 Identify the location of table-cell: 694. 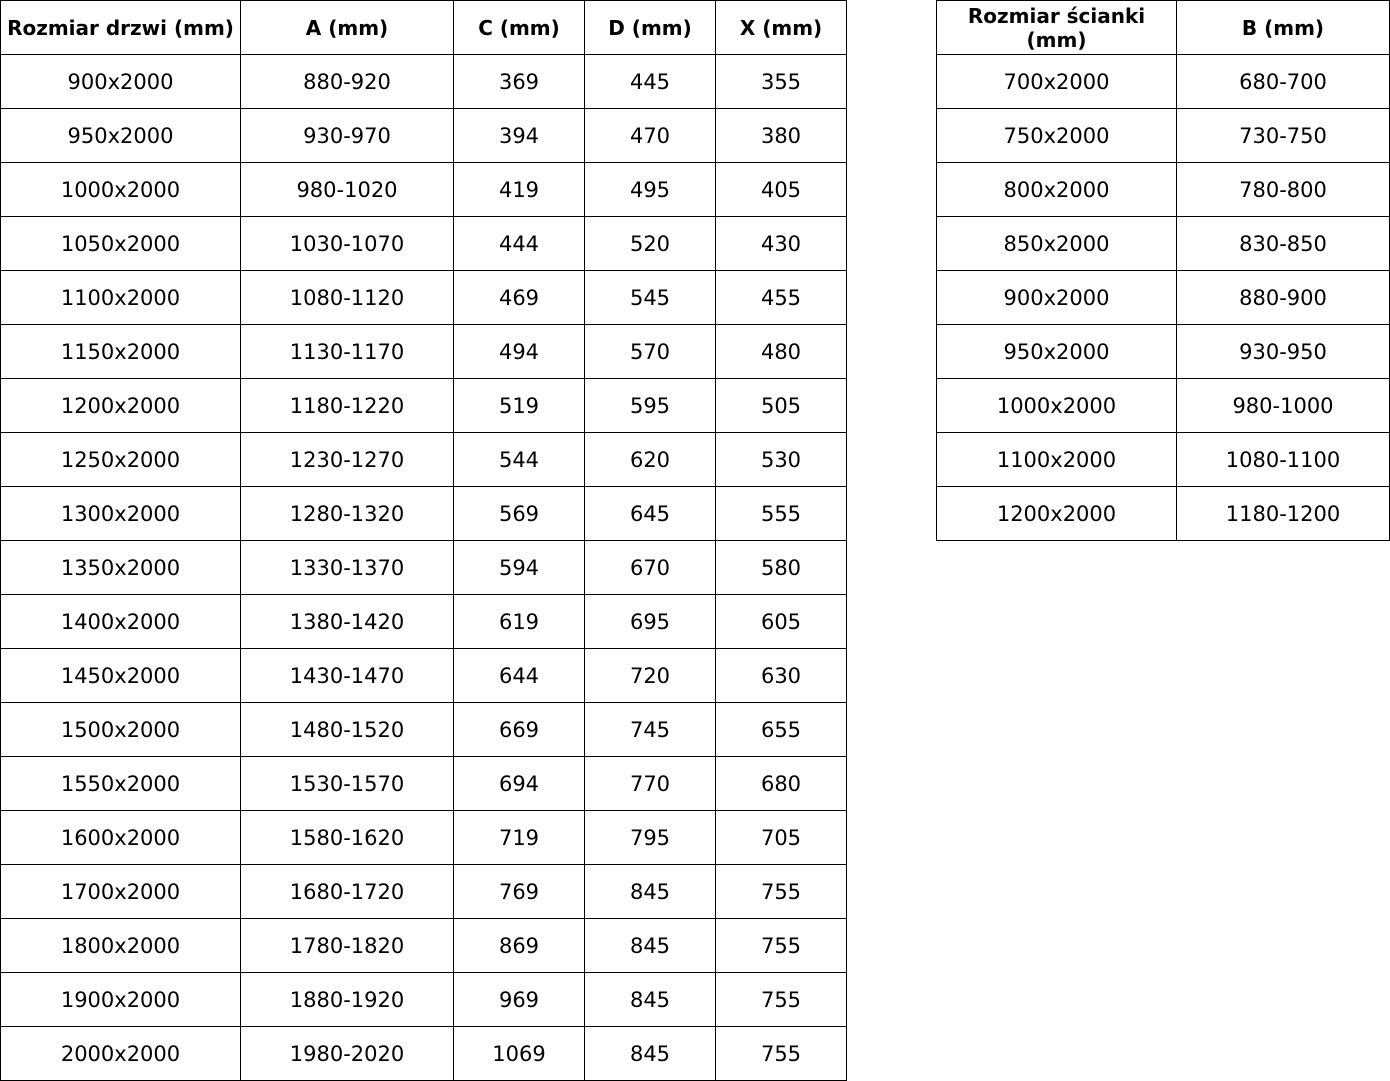
(519, 783).